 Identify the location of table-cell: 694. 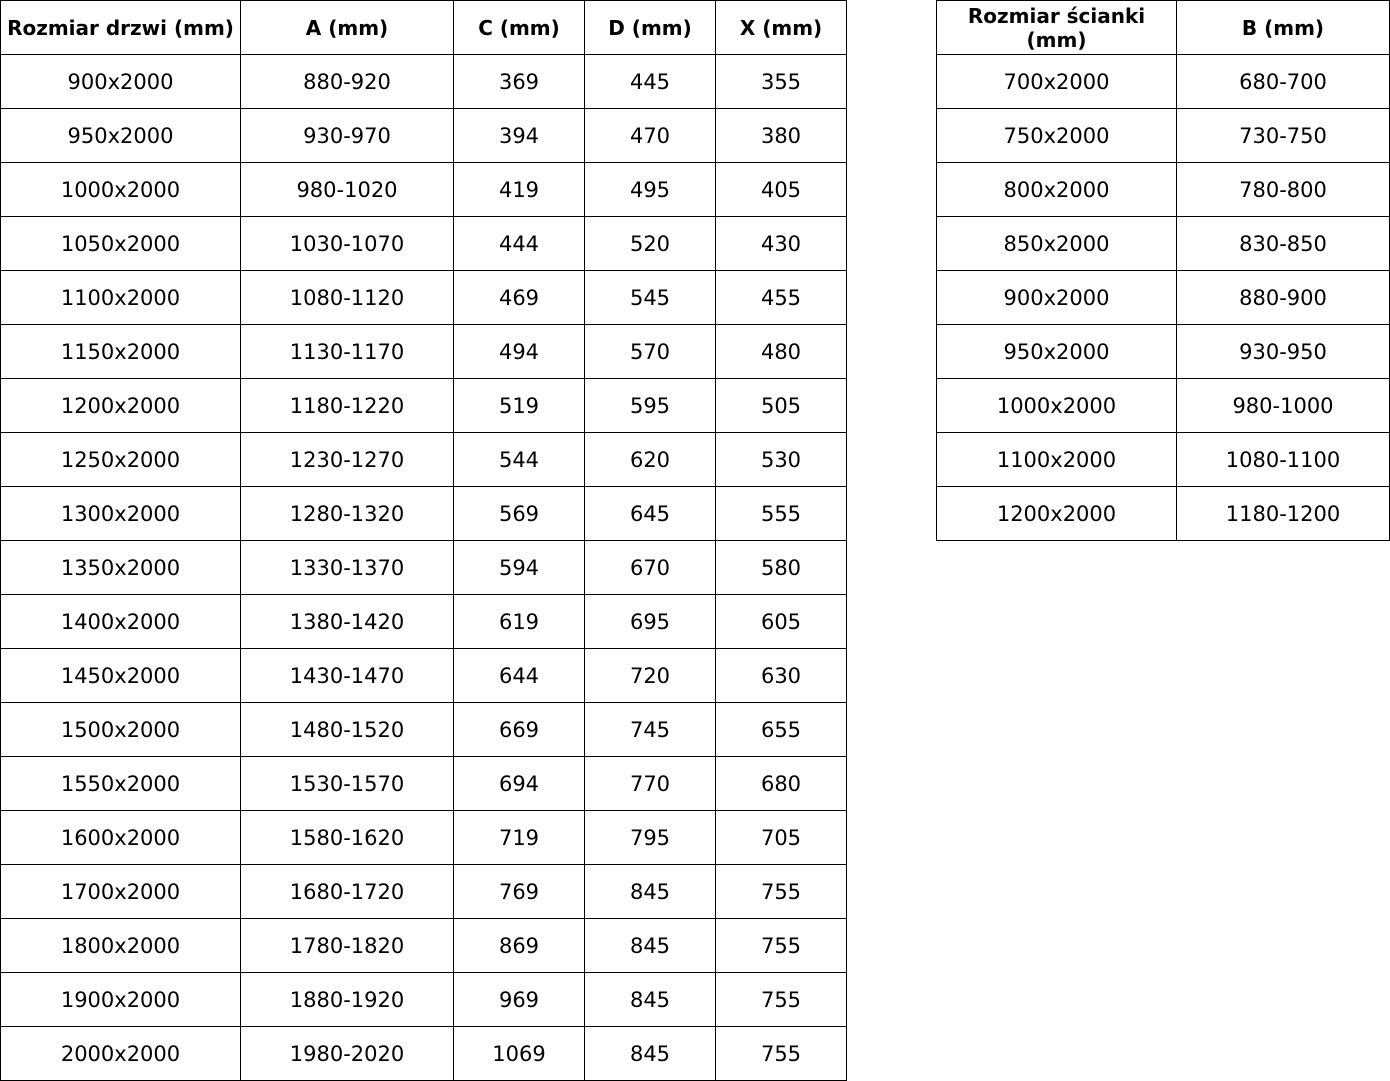
(519, 783).